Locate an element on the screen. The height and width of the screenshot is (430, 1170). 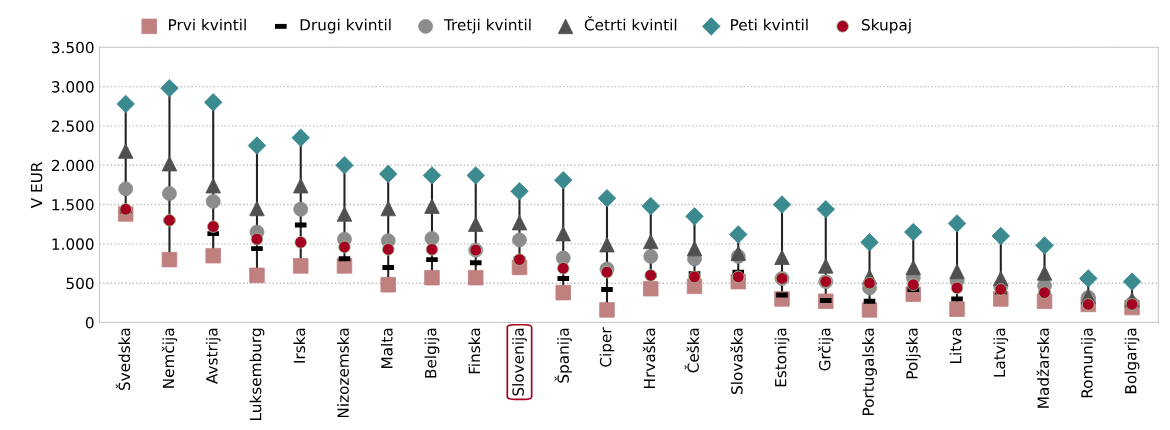
x-tick-label: Grčija is located at coordinates (826, 349).